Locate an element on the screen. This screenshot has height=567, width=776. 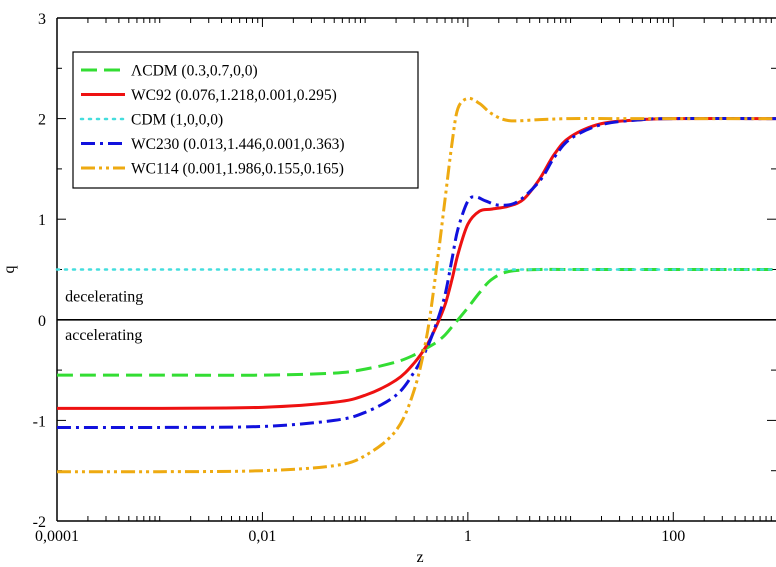
y-axis-label: q is located at coordinates (9, 270).